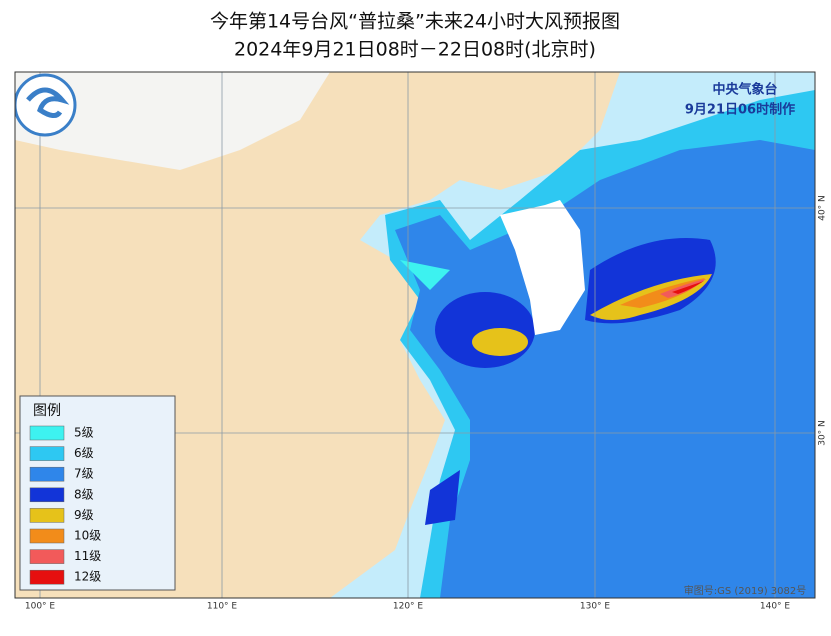  I want to click on agency-name: 中央气象台, so click(744, 90).